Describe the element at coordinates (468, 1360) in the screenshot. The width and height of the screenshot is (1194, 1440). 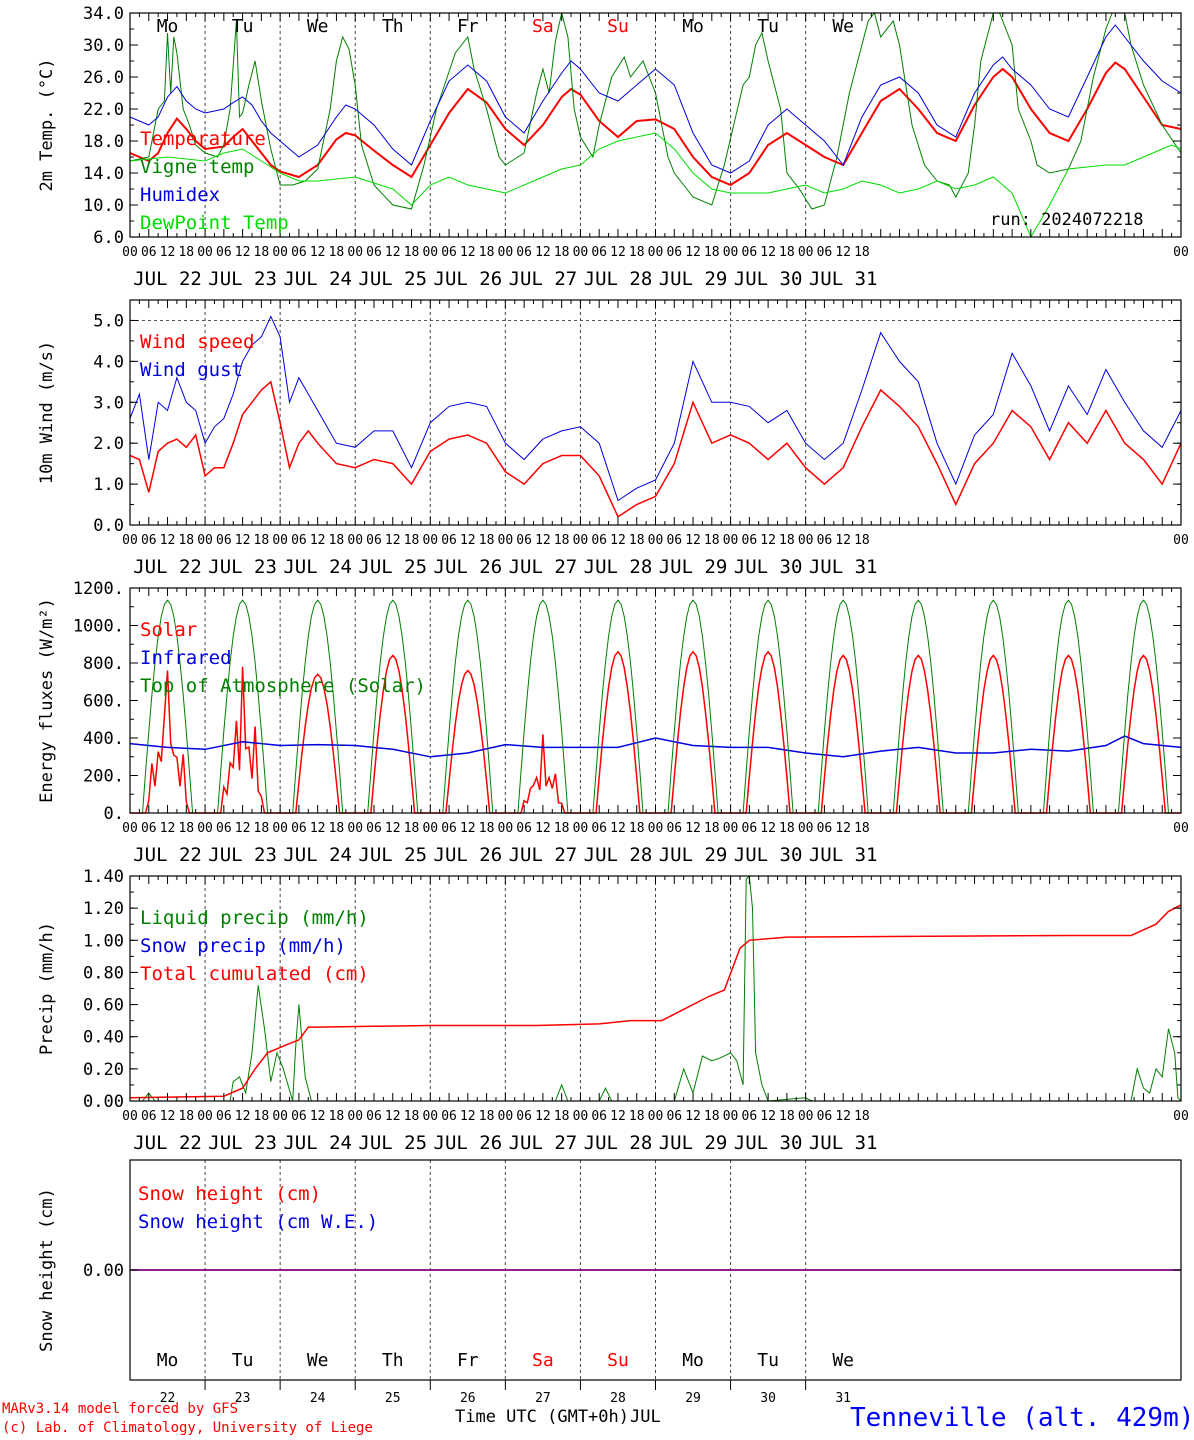
I see `weekday-label: Fr` at that location.